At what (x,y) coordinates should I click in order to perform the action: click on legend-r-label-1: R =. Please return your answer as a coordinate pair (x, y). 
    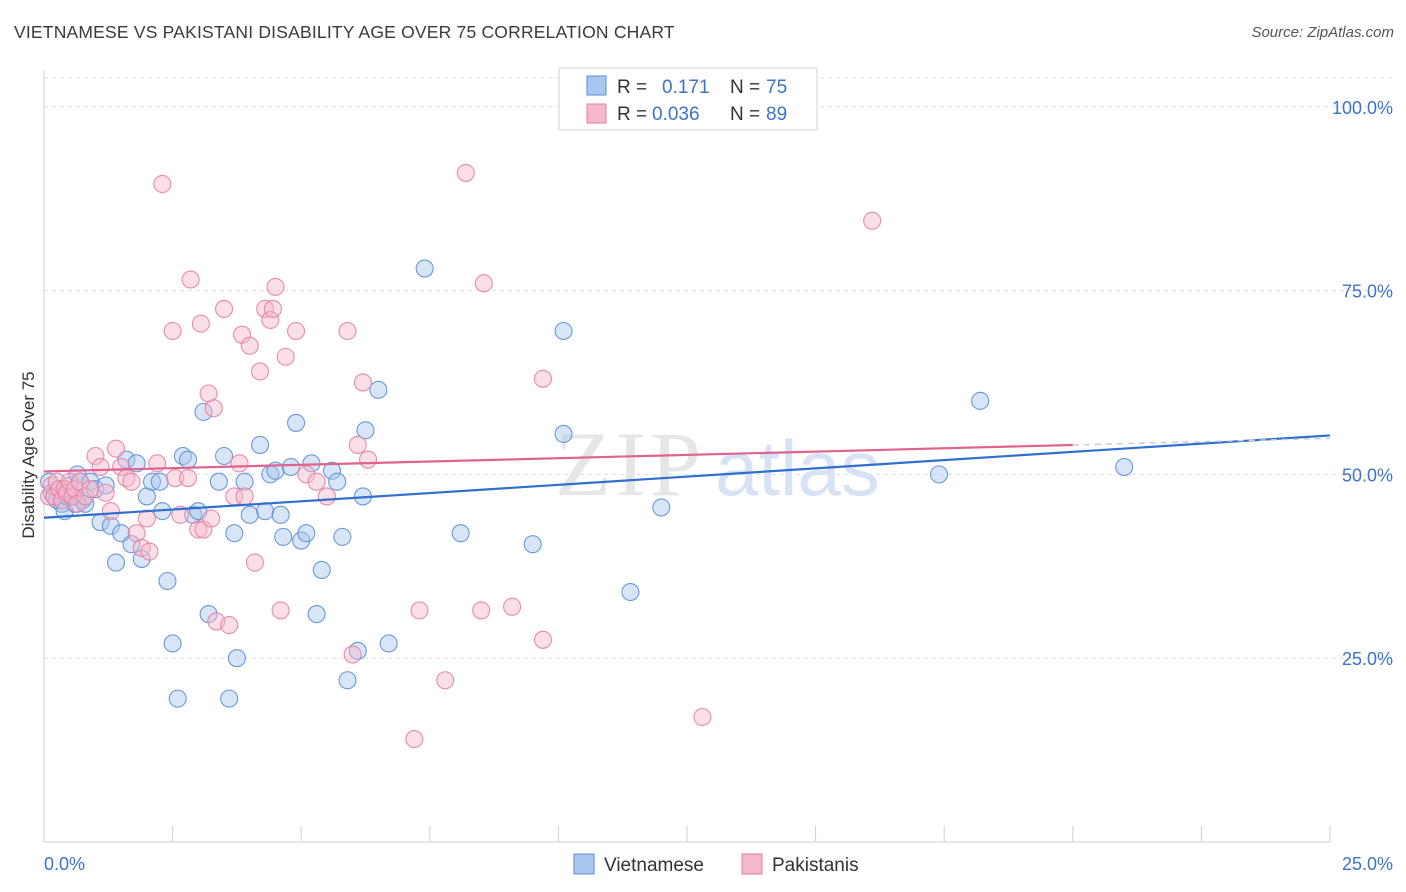
    Looking at the image, I should click on (632, 87).